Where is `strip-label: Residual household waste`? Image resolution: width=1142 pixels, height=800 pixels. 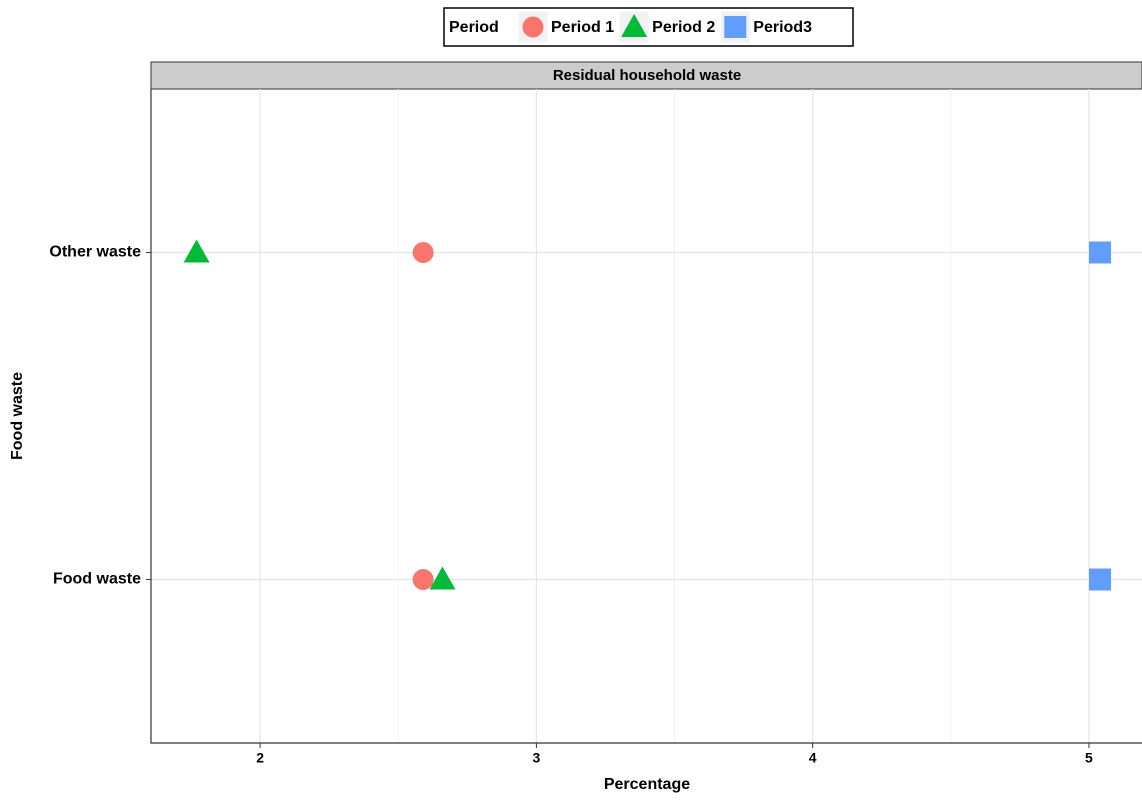 strip-label: Residual household waste is located at coordinates (647, 75).